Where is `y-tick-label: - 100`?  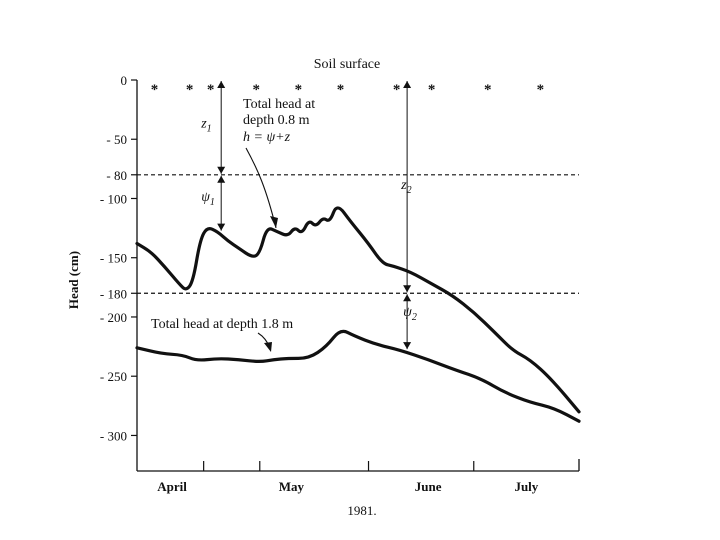 y-tick-label: - 100 is located at coordinates (113, 198).